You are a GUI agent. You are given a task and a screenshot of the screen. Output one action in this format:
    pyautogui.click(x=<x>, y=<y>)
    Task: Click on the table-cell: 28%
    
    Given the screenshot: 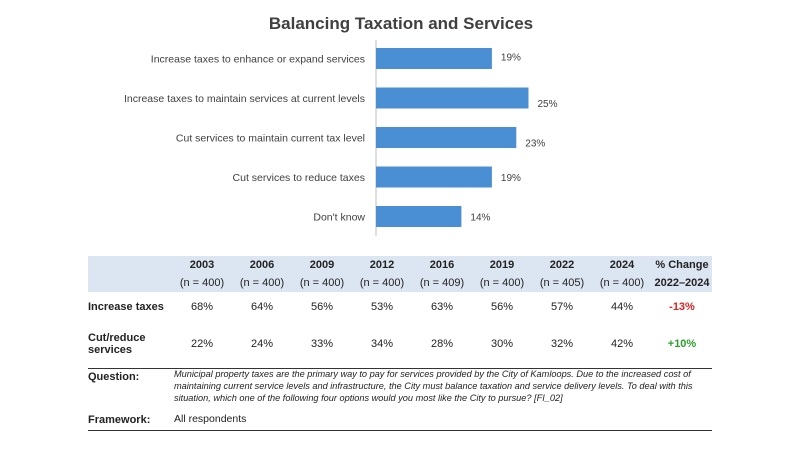 What is the action you would take?
    pyautogui.click(x=442, y=344)
    